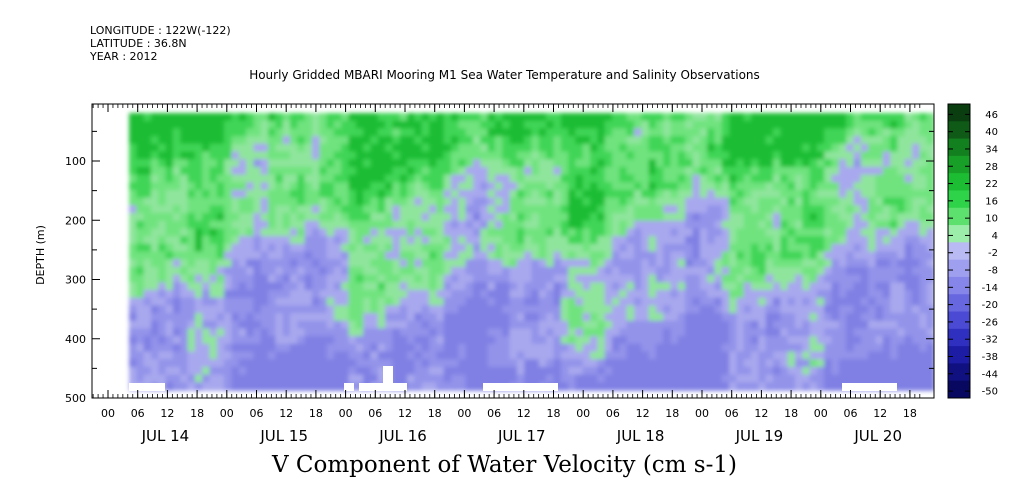 Image resolution: width=1009 pixels, height=504 pixels. I want to click on y-axis-label: DEPTH (m), so click(40, 255).